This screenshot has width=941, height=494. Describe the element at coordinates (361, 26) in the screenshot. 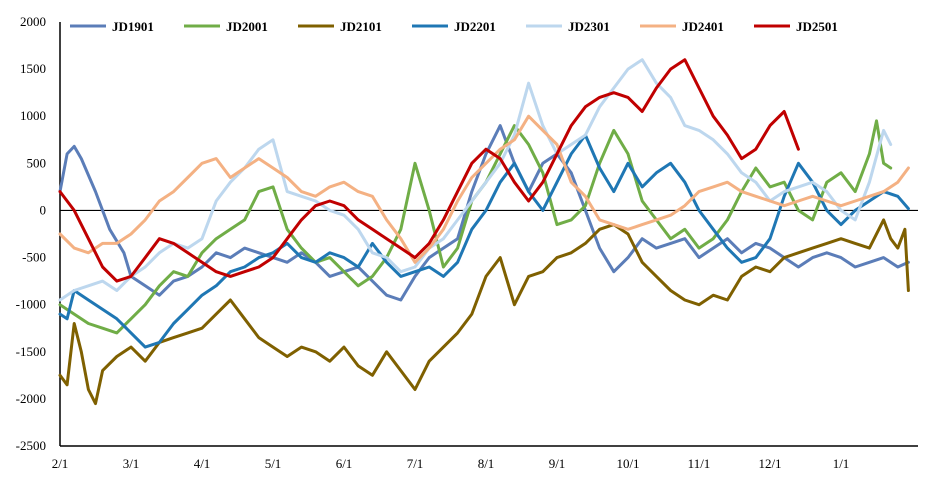

I see `legend-label: JD2101` at that location.